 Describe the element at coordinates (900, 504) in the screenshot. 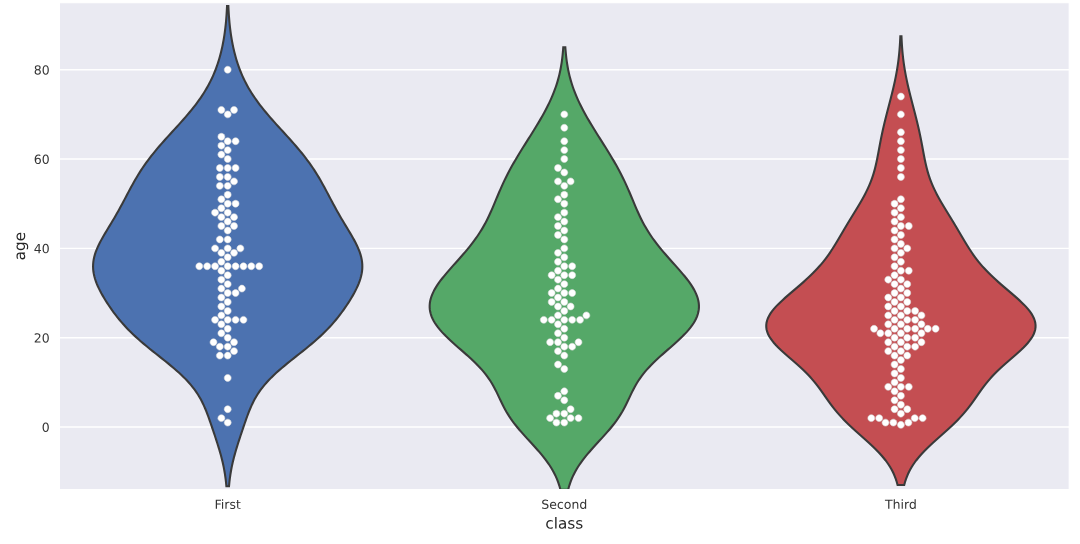

I see `x-tick-label: Third` at that location.